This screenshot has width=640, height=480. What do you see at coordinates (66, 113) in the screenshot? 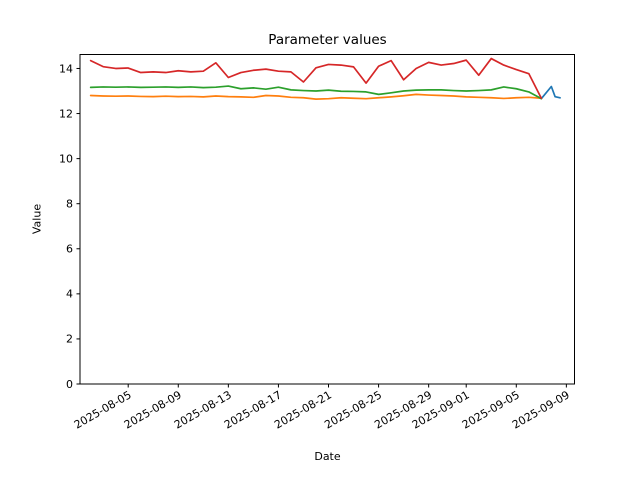
I see `y-tick-label: 12` at bounding box center [66, 113].